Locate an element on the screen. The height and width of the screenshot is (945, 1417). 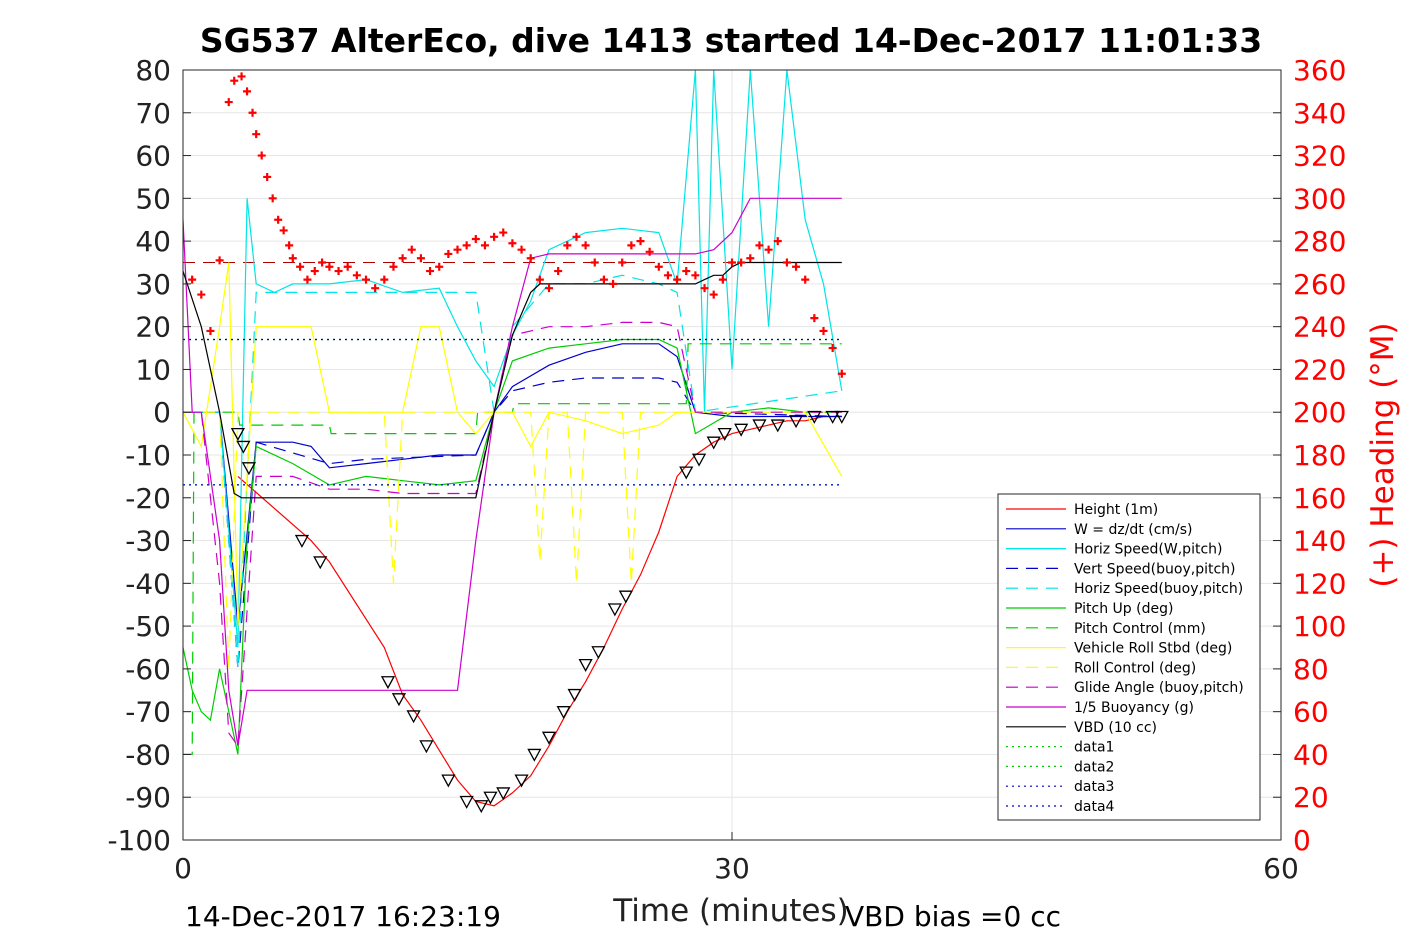
tick-label-right: 220 is located at coordinates (1319, 369).